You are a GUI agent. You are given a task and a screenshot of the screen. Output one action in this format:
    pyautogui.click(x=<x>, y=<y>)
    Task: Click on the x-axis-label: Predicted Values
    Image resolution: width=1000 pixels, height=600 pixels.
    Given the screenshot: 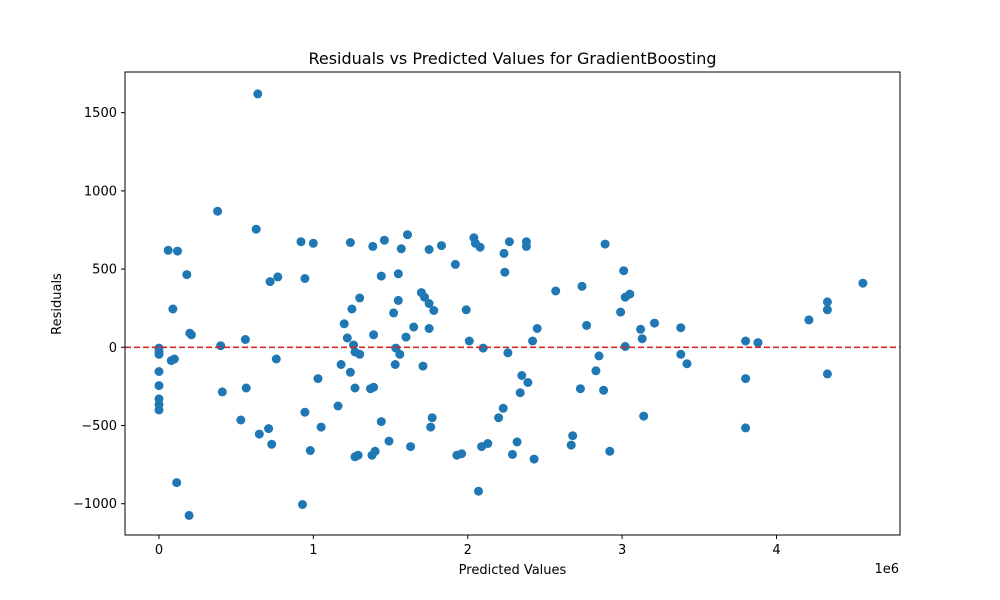 What is the action you would take?
    pyautogui.click(x=513, y=570)
    